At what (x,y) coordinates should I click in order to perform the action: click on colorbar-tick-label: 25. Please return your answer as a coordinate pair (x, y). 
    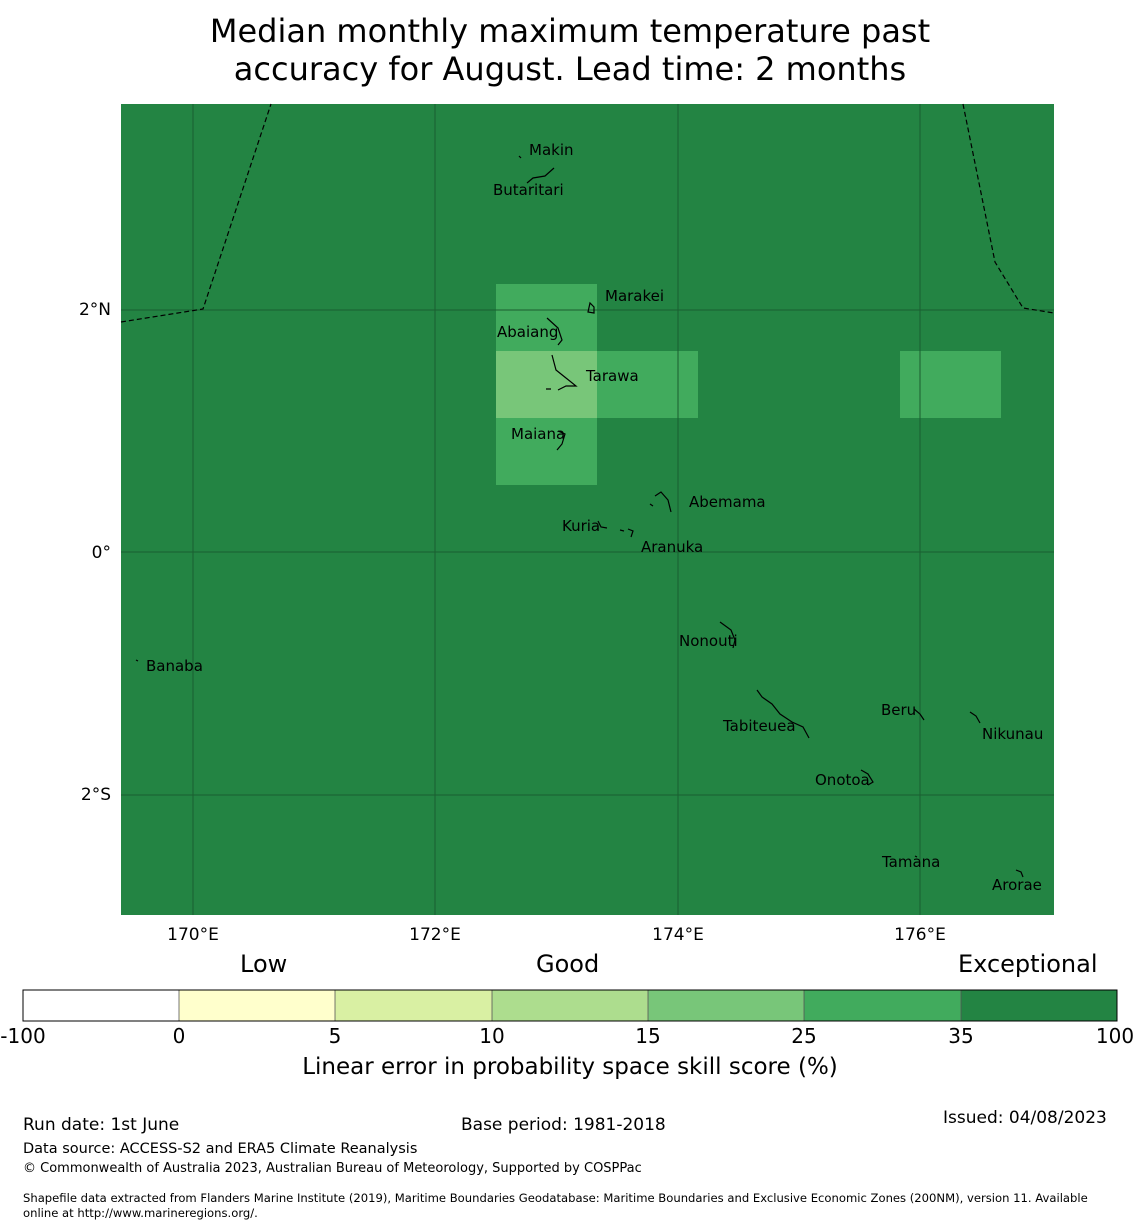
    Looking at the image, I should click on (804, 1036).